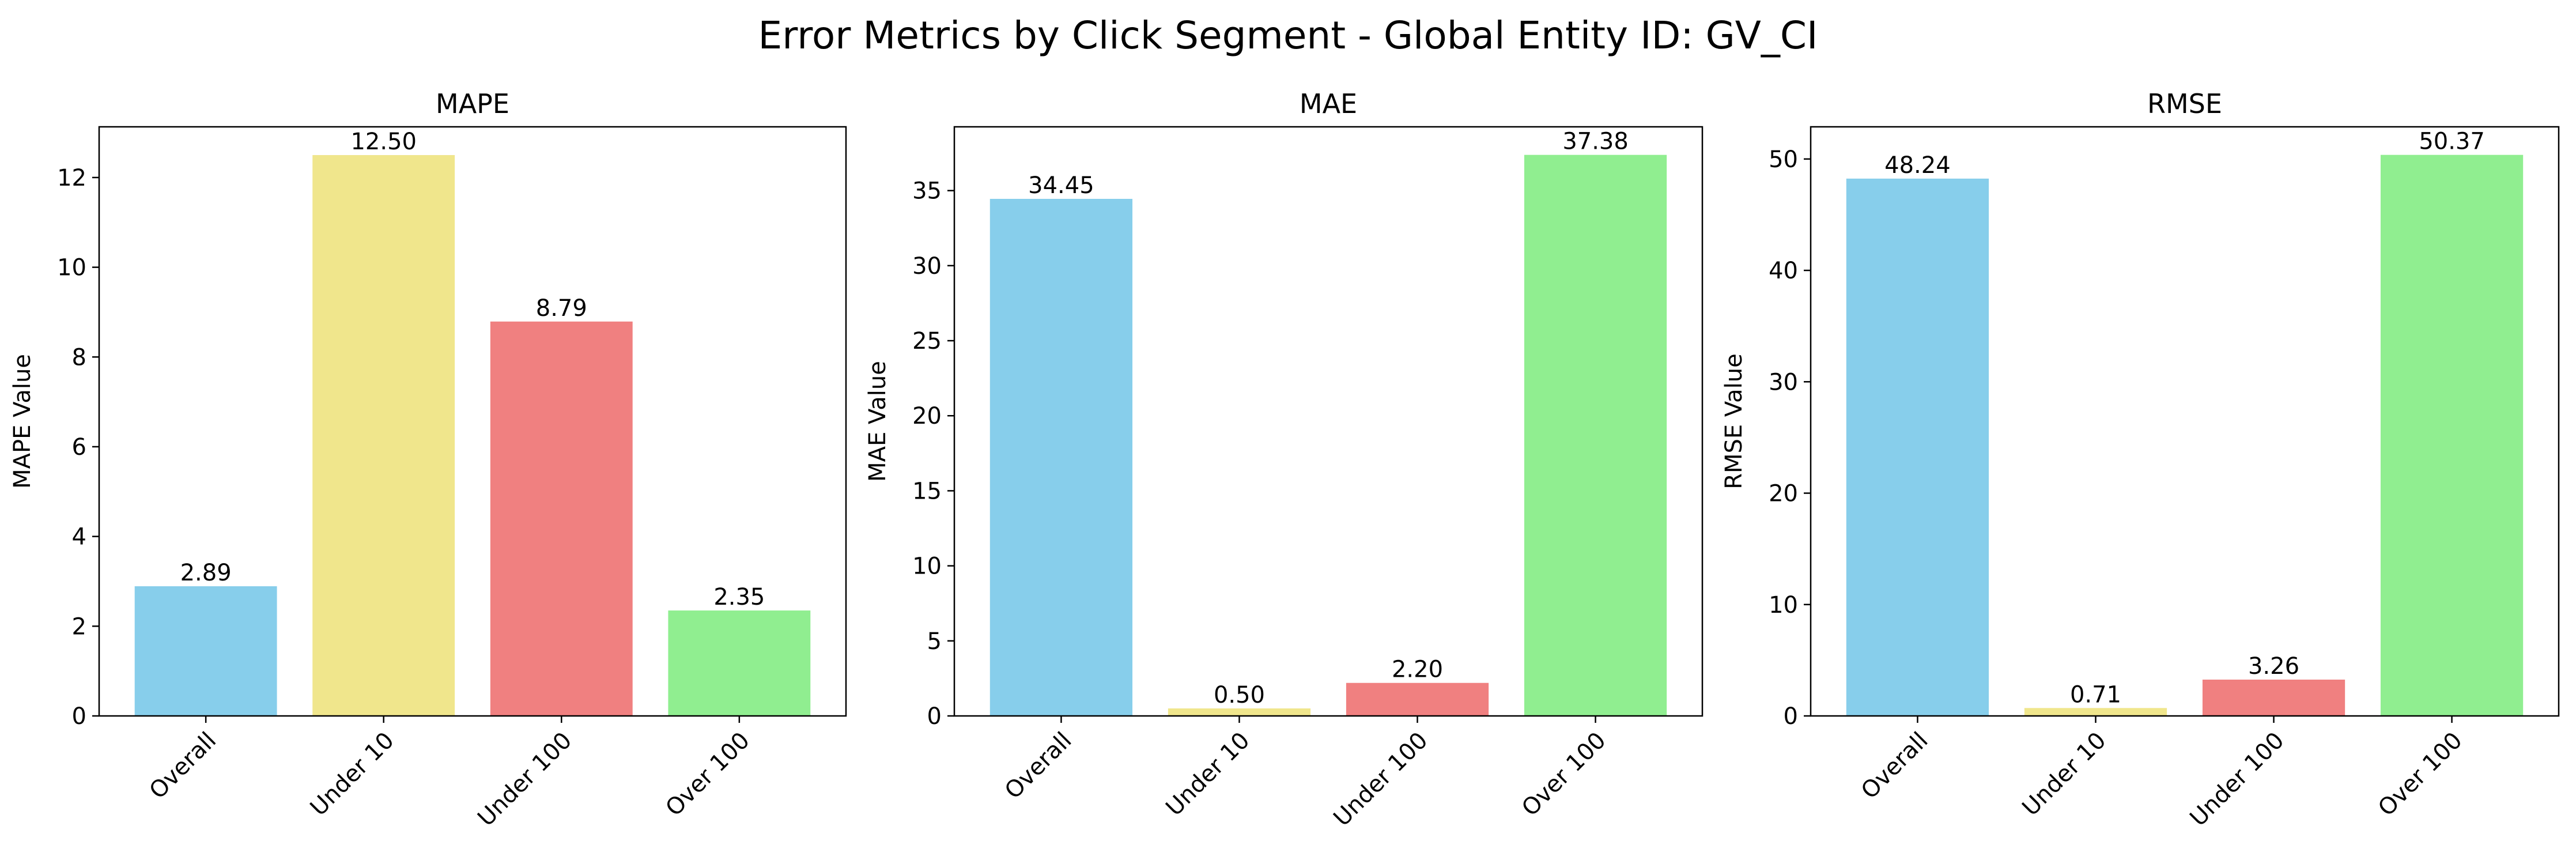 The image size is (2576, 856). What do you see at coordinates (383, 142) in the screenshot?
I see `data-label: 12.50` at bounding box center [383, 142].